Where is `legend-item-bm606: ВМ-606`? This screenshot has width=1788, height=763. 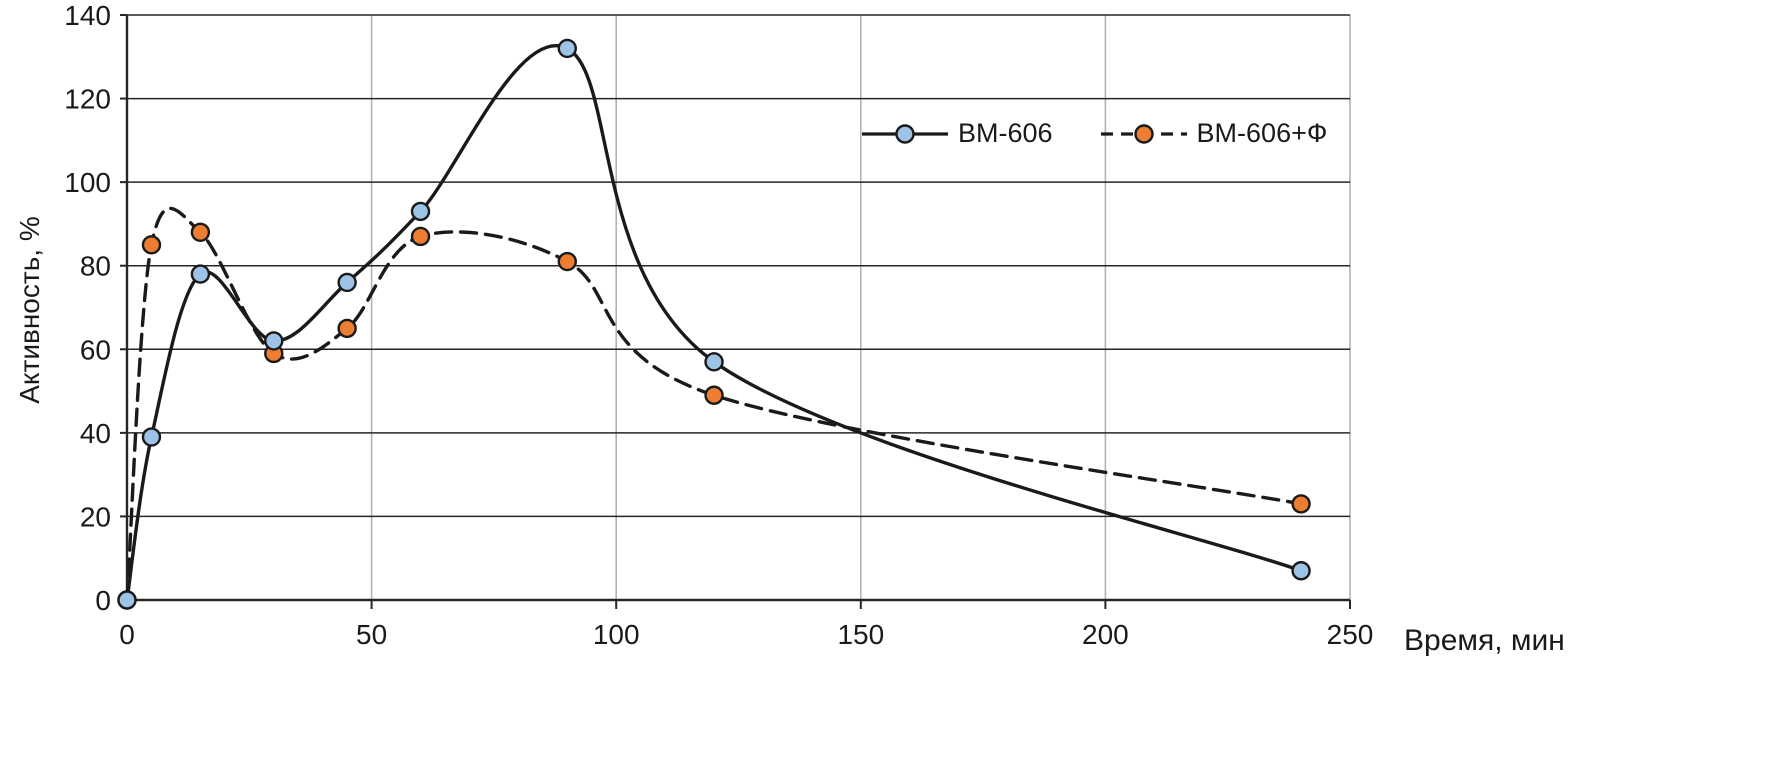
legend-item-bm606: ВМ-606 is located at coordinates (957, 133).